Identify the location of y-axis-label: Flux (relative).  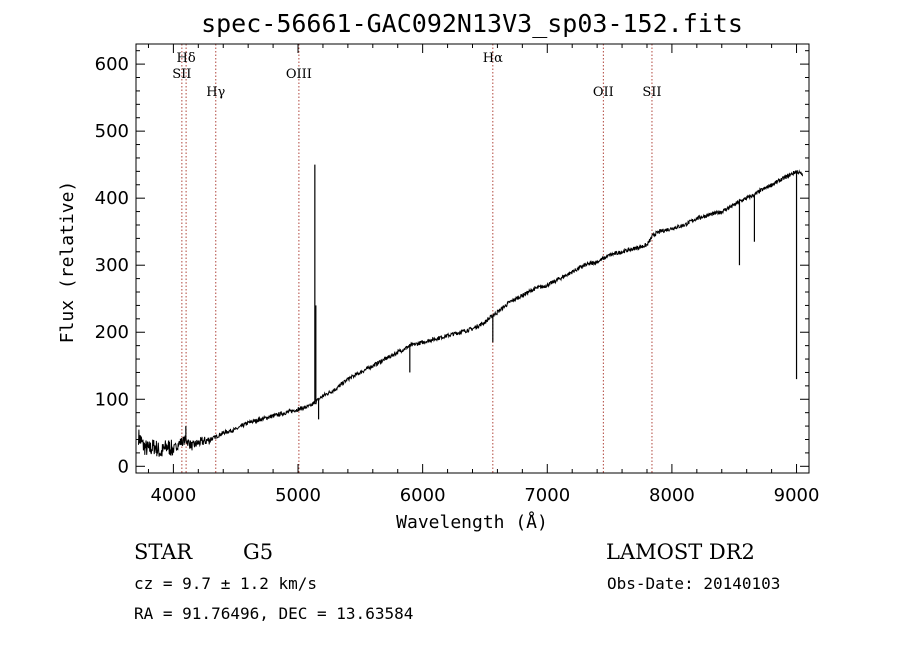
(67, 262).